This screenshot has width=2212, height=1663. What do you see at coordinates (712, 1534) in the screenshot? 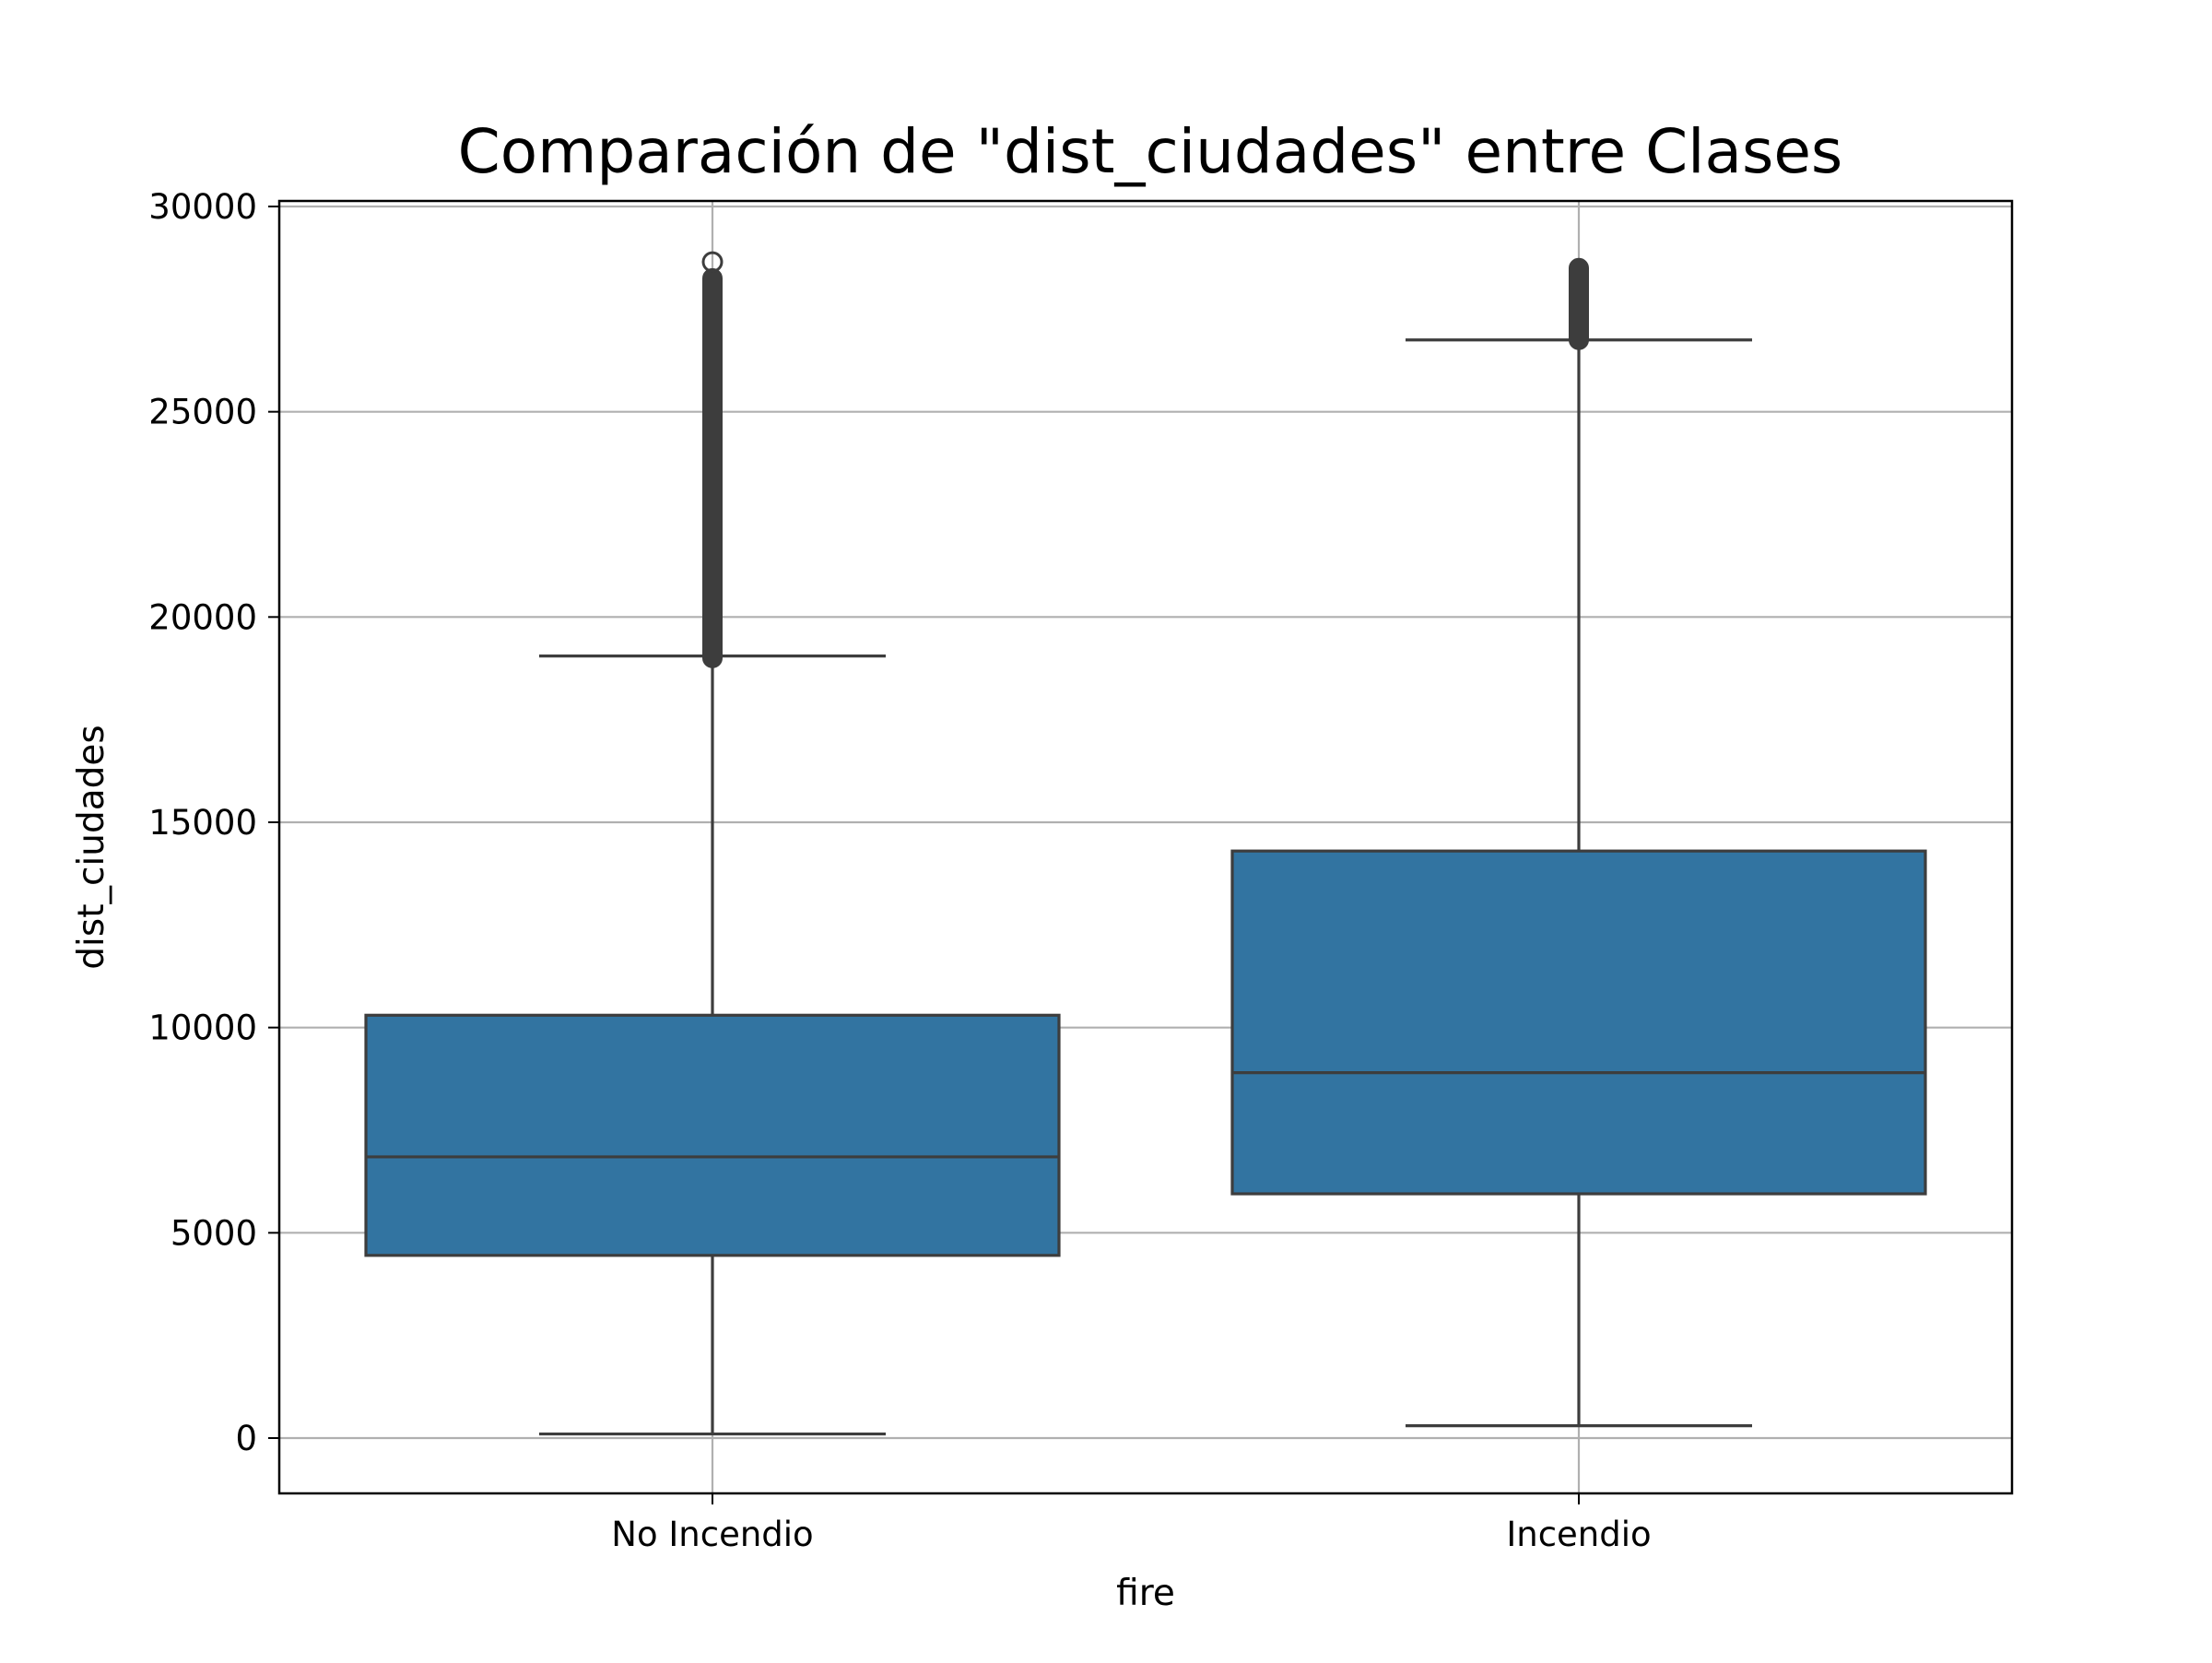
I see `x-tick-label: No Incendio` at bounding box center [712, 1534].